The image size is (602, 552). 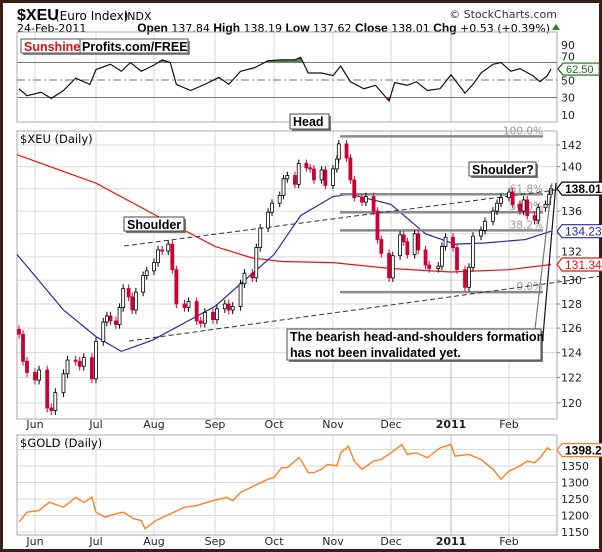 I want to click on ma-long-last-tag-box, so click(x=579, y=264).